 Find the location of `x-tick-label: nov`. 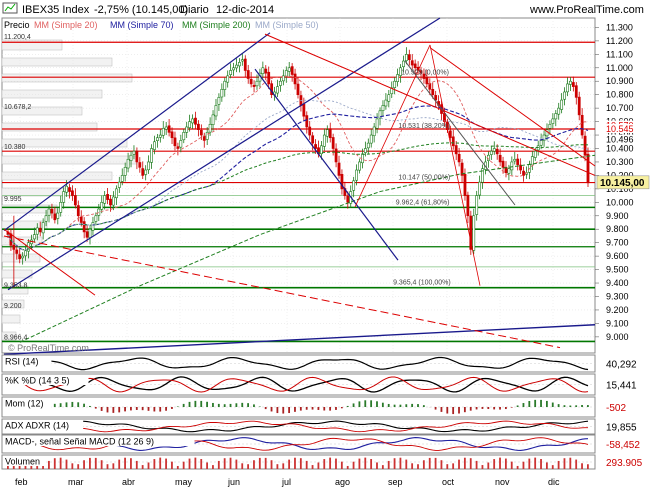

x-tick-label: nov is located at coordinates (502, 482).